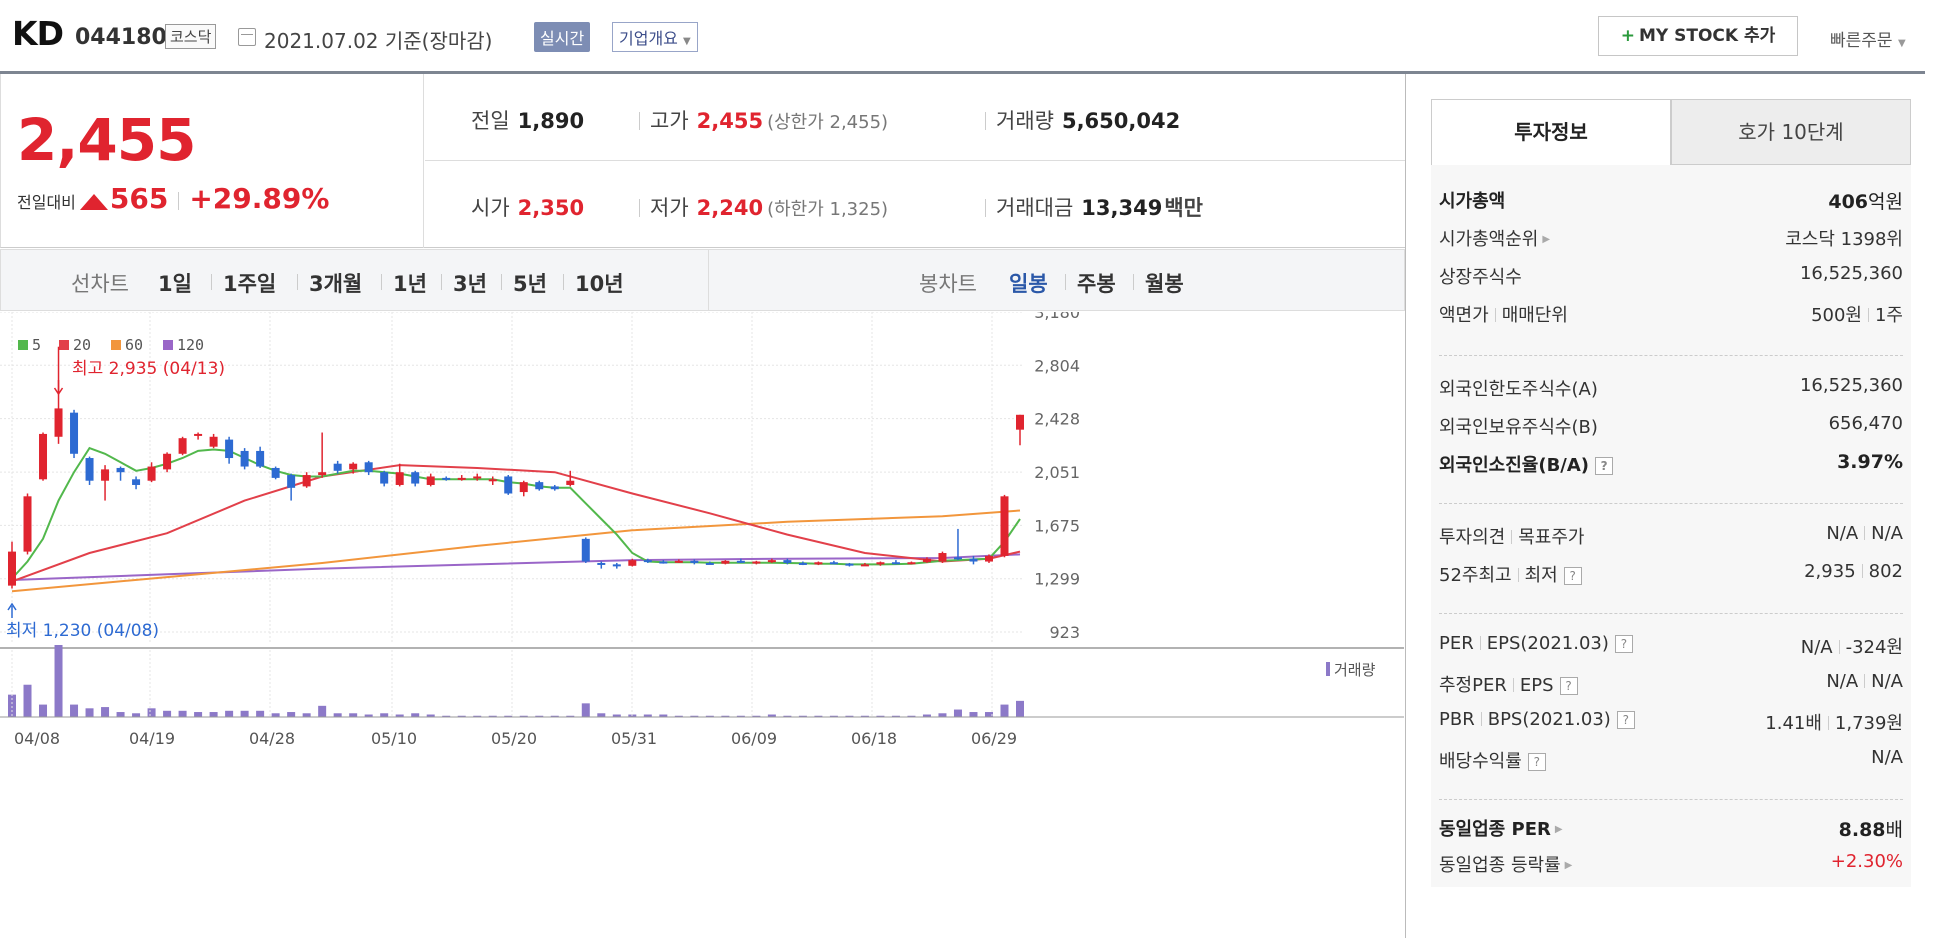 The width and height of the screenshot is (1938, 938). Describe the element at coordinates (562, 37) in the screenshot. I see `realtime-button: 실시간` at that location.